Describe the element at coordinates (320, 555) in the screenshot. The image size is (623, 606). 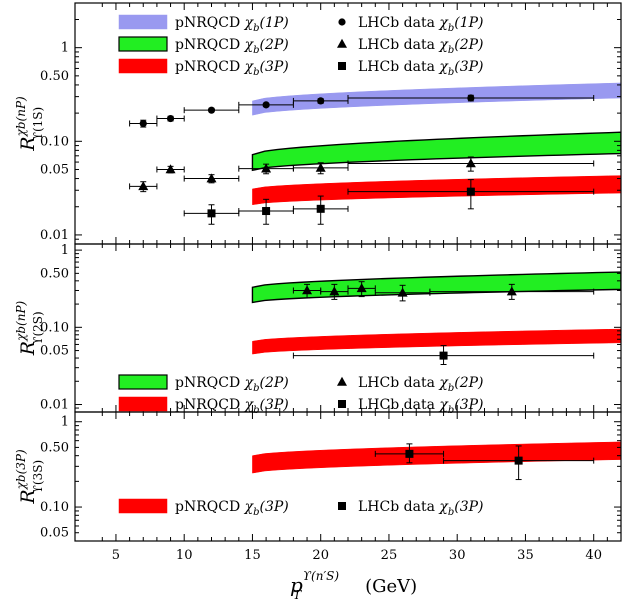
I see `x-tick-label: 20` at that location.